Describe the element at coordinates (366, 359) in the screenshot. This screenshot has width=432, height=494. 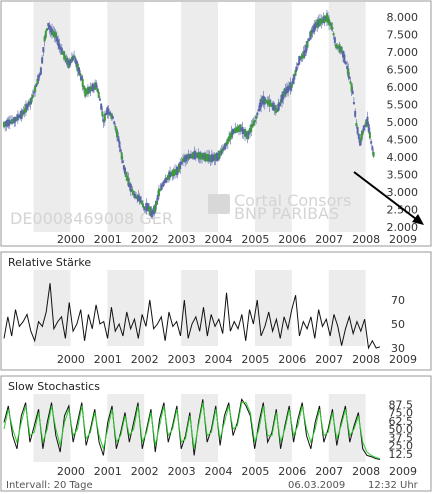
I see `x-tick-label: 2008` at that location.